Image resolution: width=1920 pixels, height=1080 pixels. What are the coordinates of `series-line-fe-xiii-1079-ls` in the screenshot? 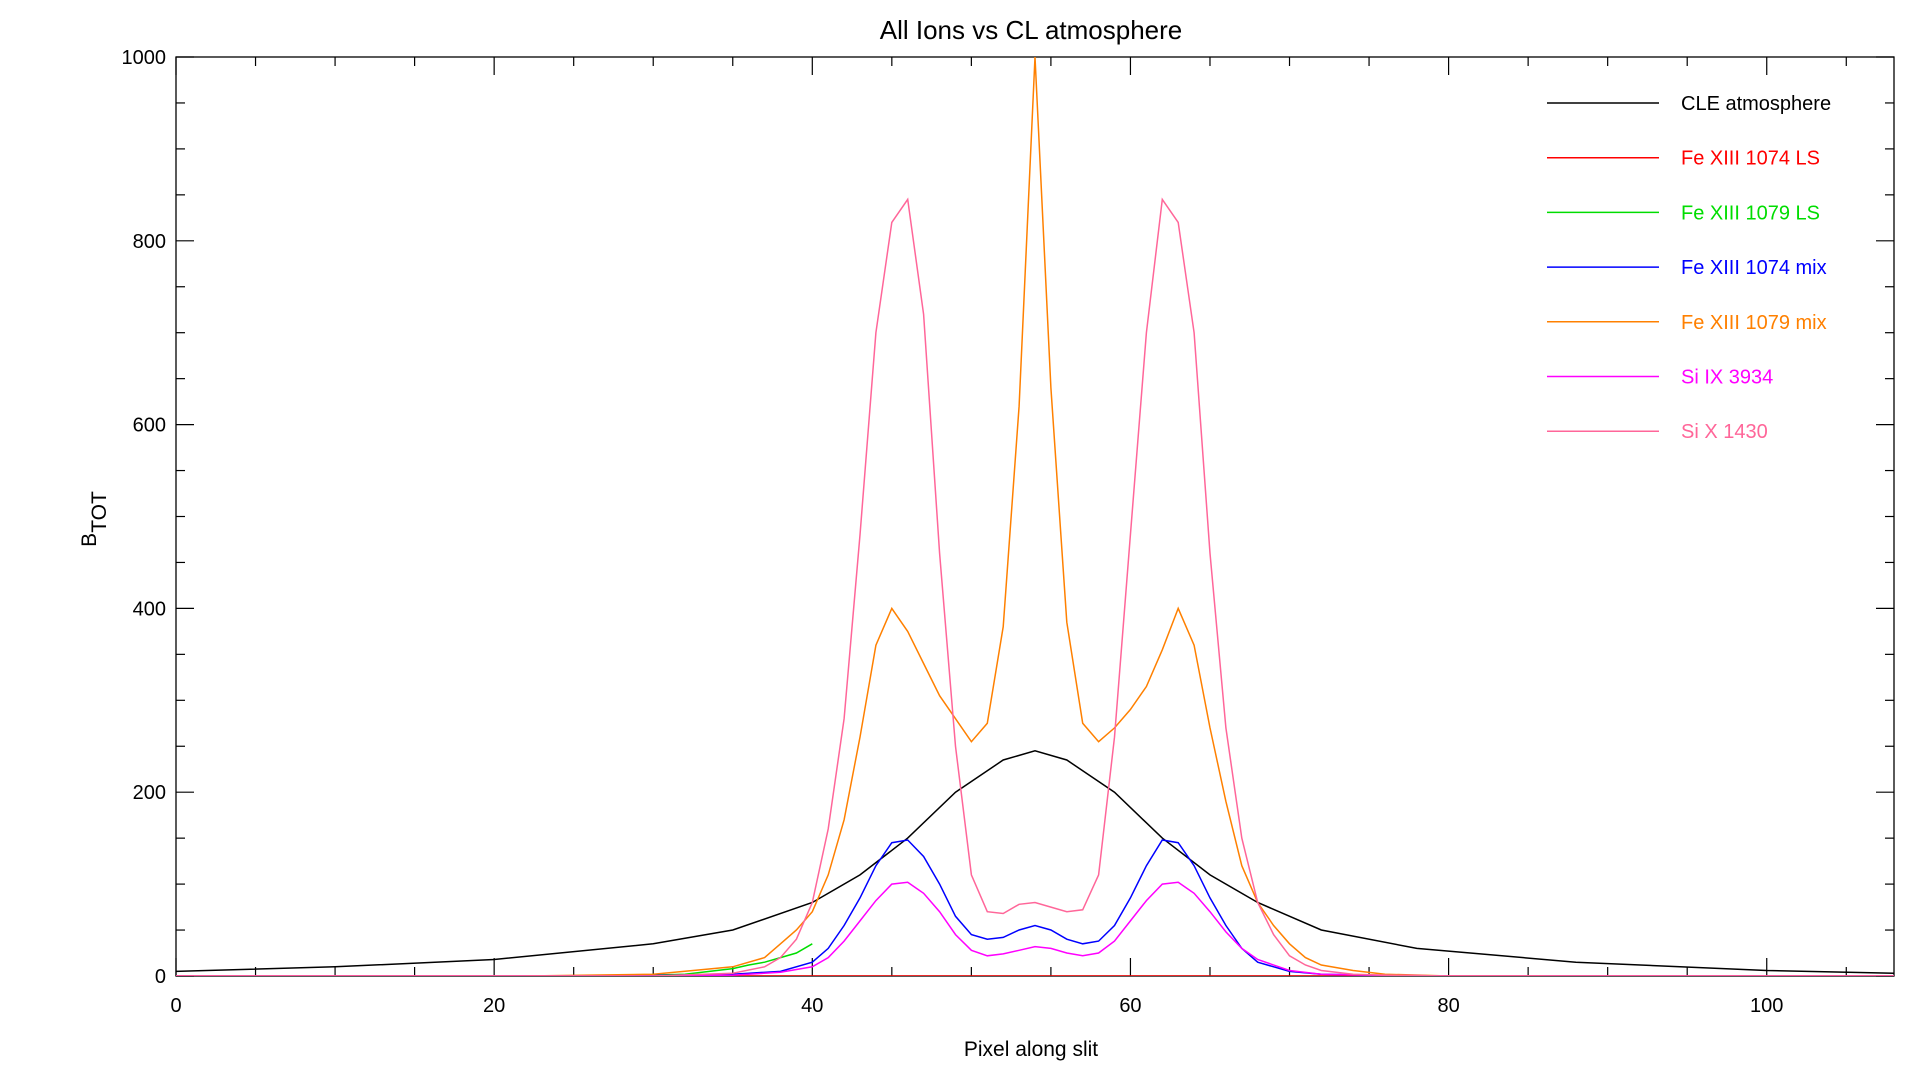 It's located at (717, 959).